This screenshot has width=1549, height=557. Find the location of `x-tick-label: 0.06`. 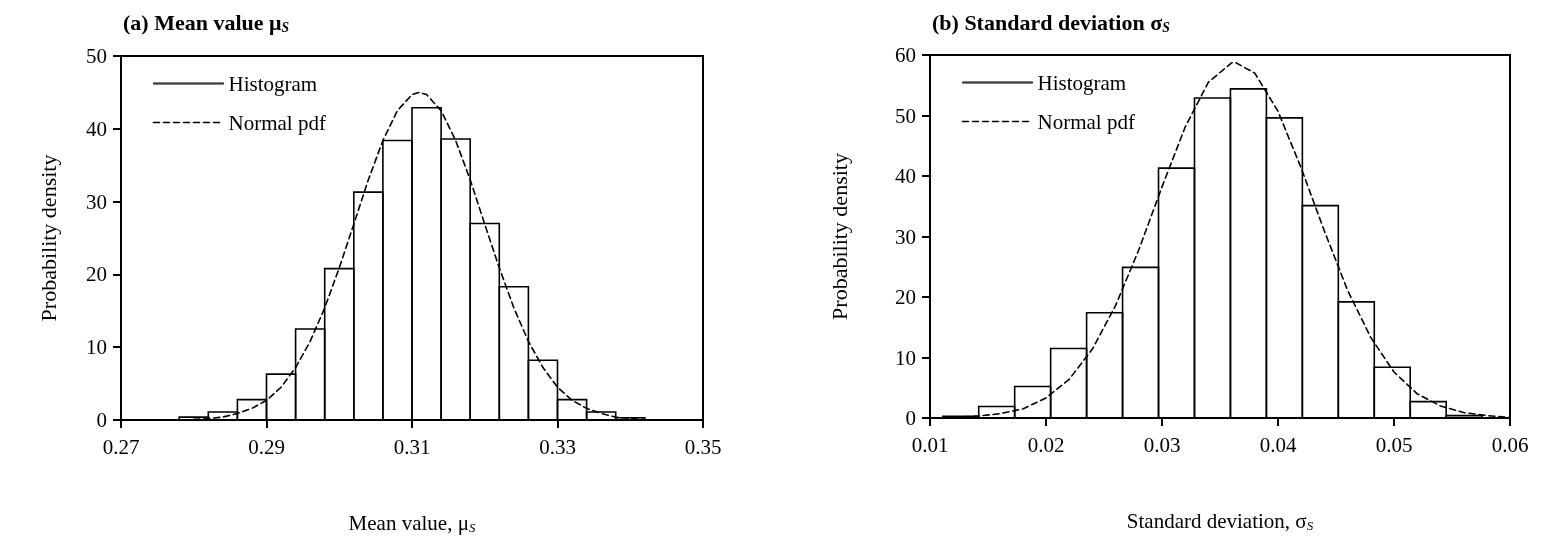

x-tick-label: 0.06 is located at coordinates (1510, 444).